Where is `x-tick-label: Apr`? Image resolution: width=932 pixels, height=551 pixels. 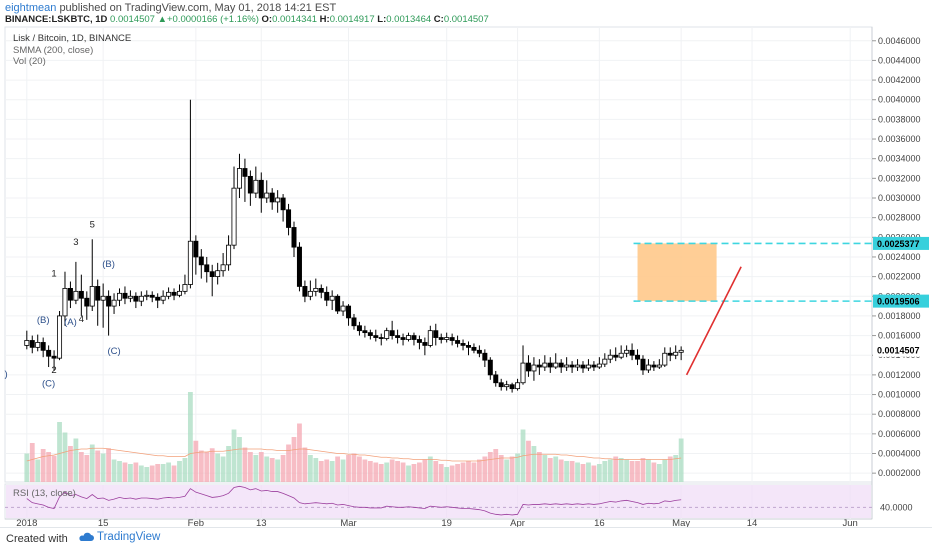 x-tick-label: Apr is located at coordinates (517, 522).